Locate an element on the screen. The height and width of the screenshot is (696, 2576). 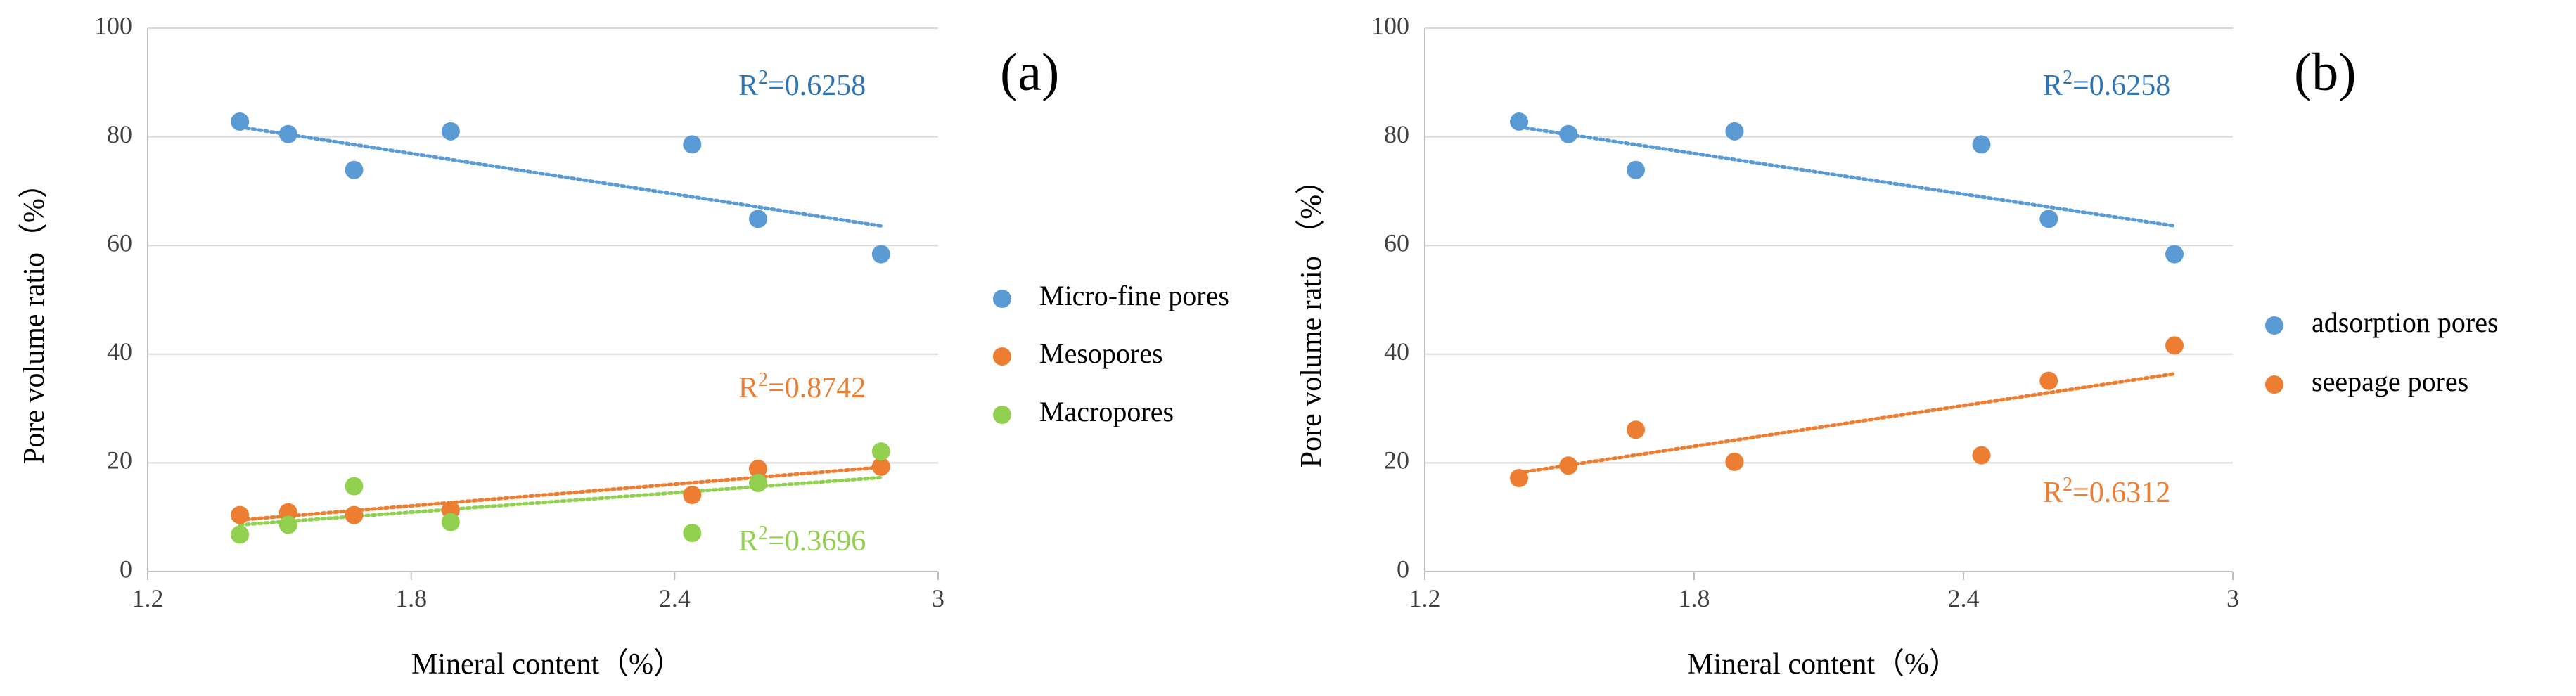
chart-a-trendlines is located at coordinates (560, 326).